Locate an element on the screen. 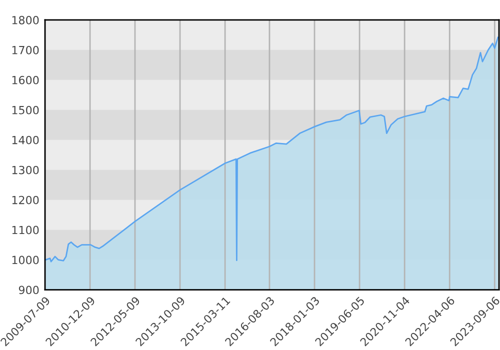 The width and height of the screenshot is (500, 350). y-tick-label: 1400 is located at coordinates (25, 140).